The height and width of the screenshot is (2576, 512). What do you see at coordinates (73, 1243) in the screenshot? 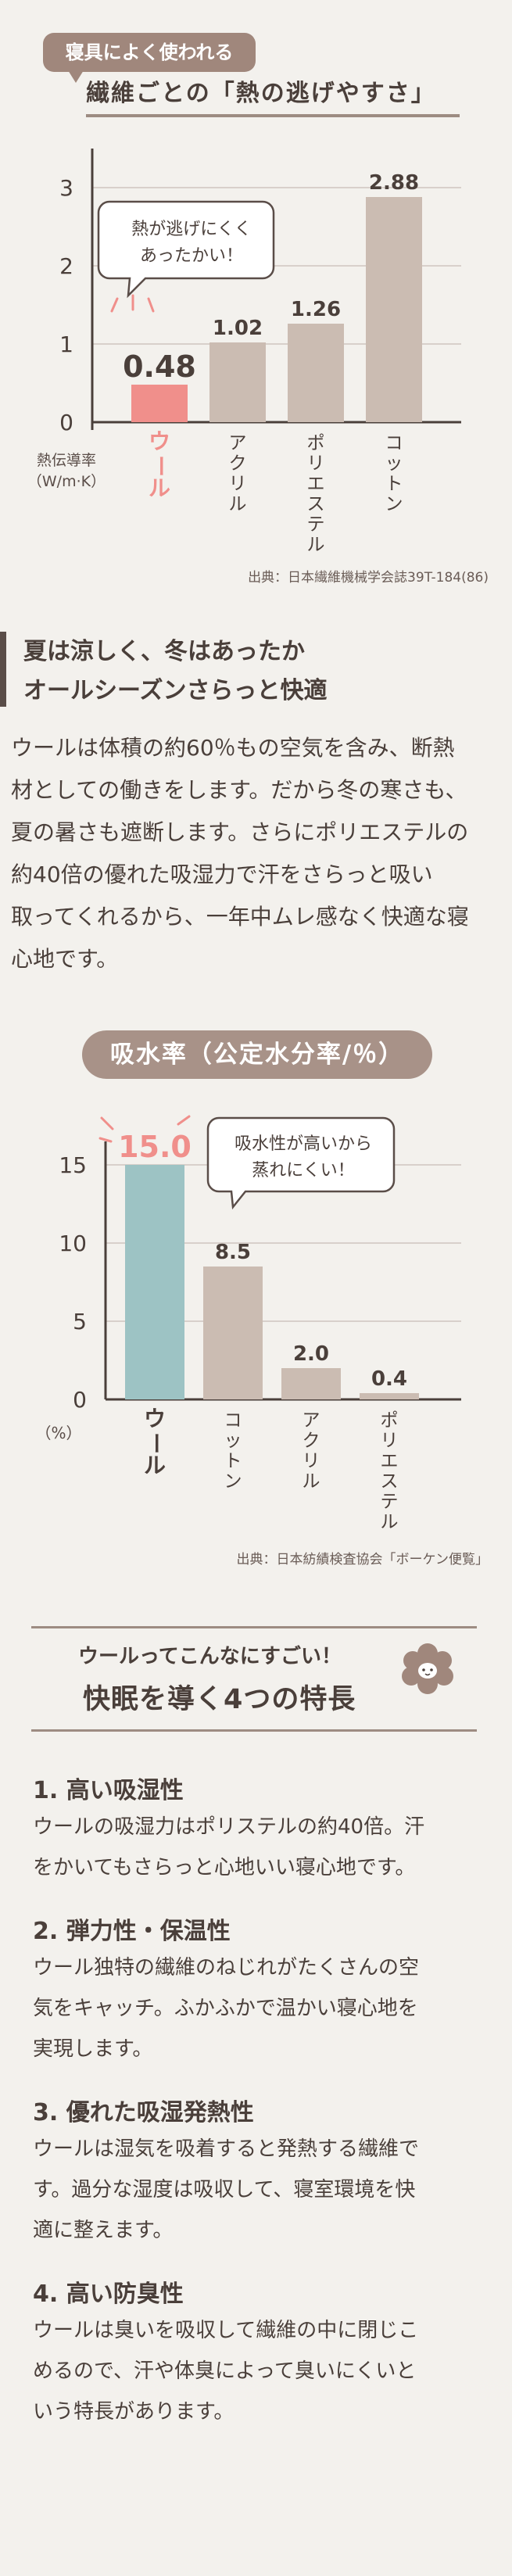
I see `y-tick-label: 10` at bounding box center [73, 1243].